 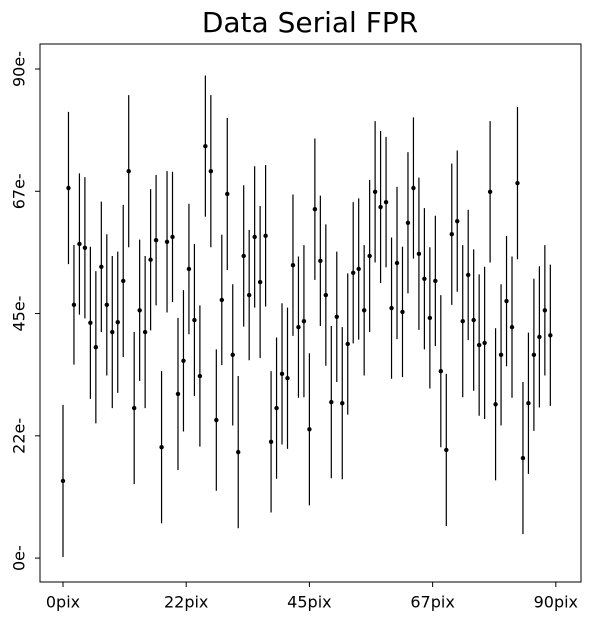 What do you see at coordinates (19, 191) in the screenshot?
I see `y-tick-label: 67e-` at bounding box center [19, 191].